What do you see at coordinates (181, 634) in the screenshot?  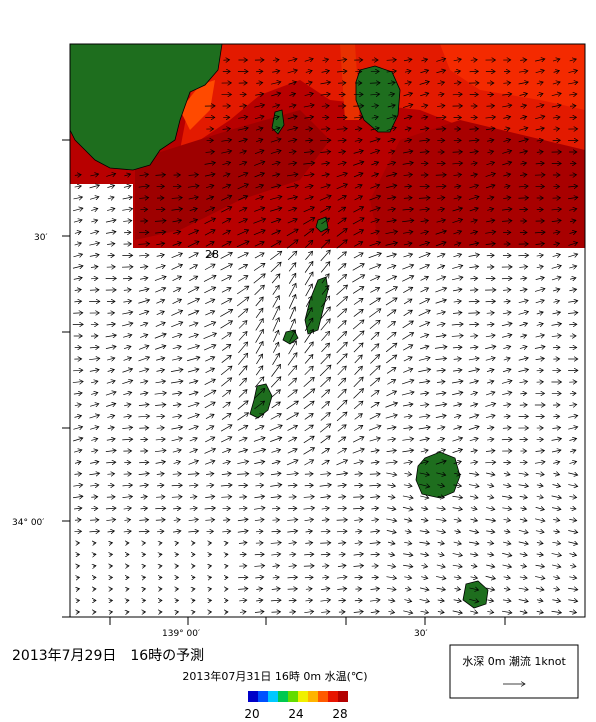 I see `lon-label: 139° 00′` at bounding box center [181, 634].